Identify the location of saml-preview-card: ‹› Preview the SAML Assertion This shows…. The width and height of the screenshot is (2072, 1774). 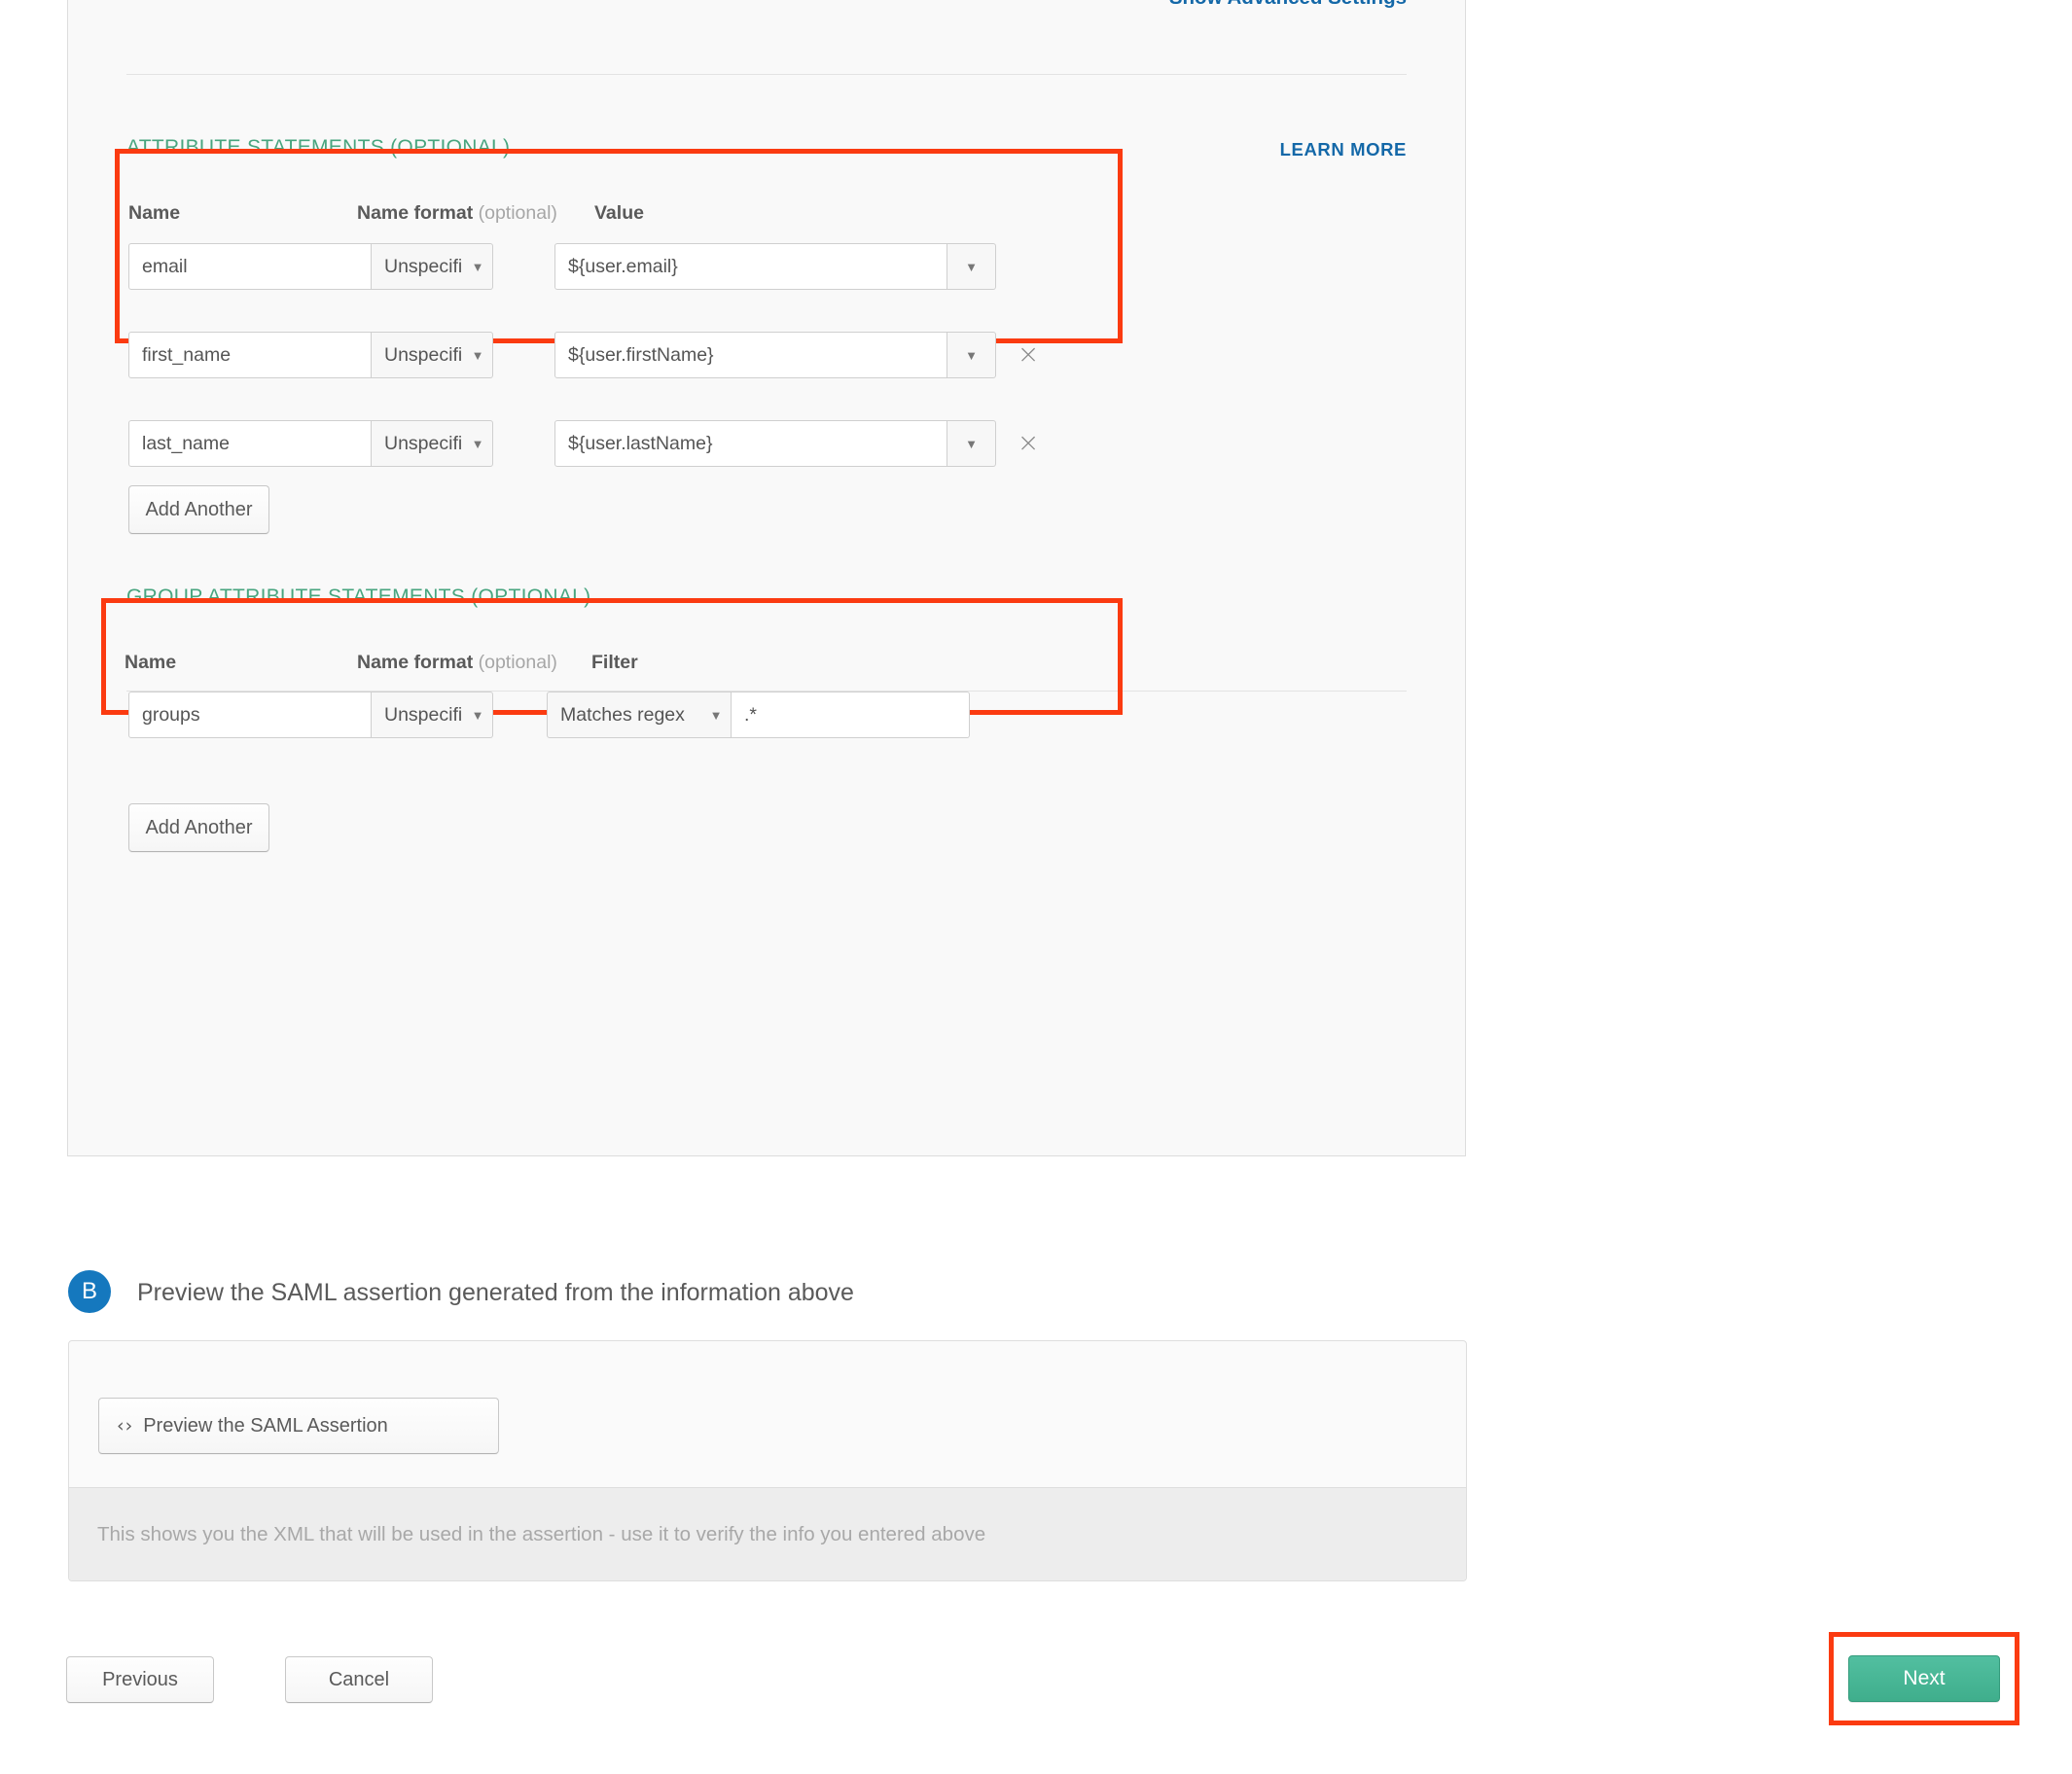
(768, 1460).